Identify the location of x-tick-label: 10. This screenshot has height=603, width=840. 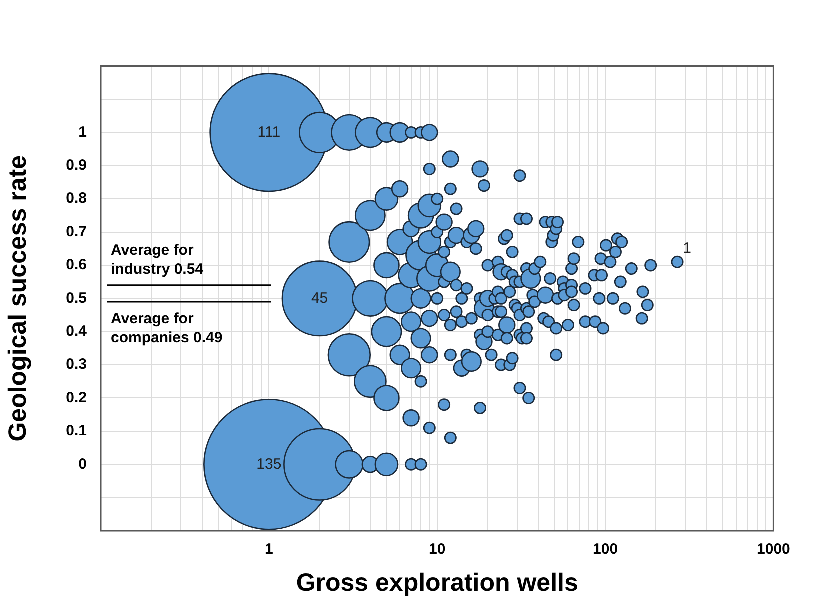
(437, 549).